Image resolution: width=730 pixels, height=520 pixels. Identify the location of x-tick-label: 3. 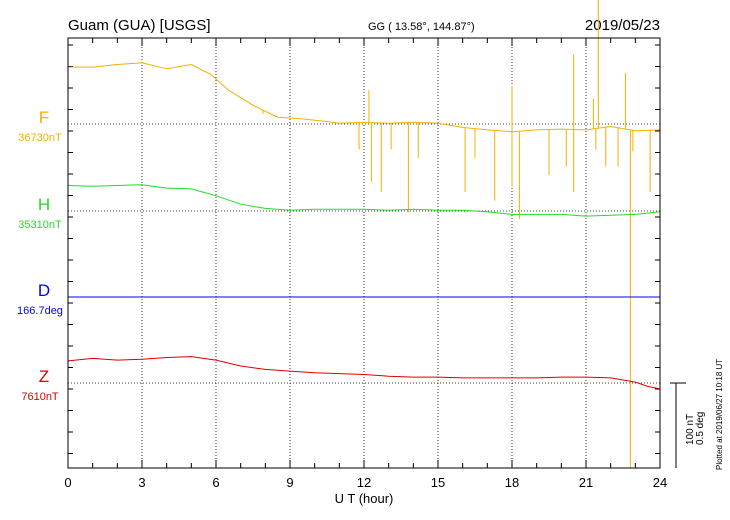
(141, 482).